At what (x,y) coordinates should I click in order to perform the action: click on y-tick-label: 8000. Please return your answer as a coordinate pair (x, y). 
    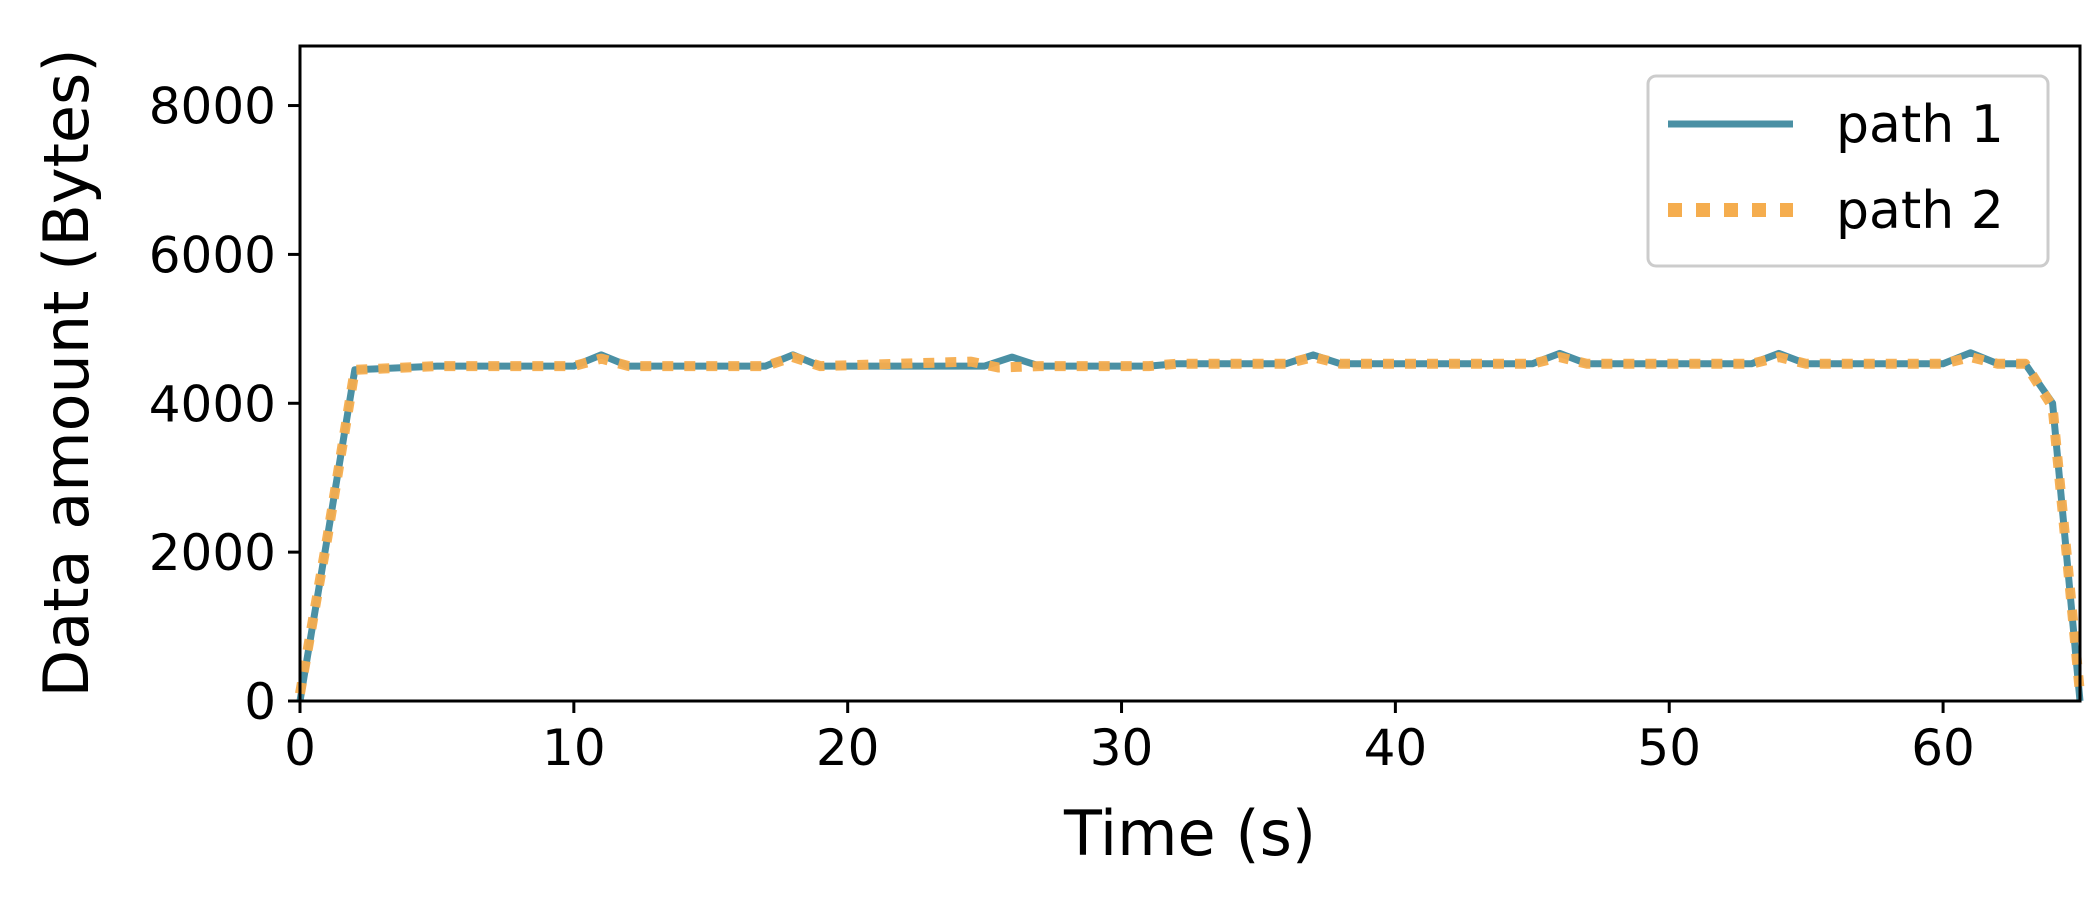
    Looking at the image, I should click on (212, 107).